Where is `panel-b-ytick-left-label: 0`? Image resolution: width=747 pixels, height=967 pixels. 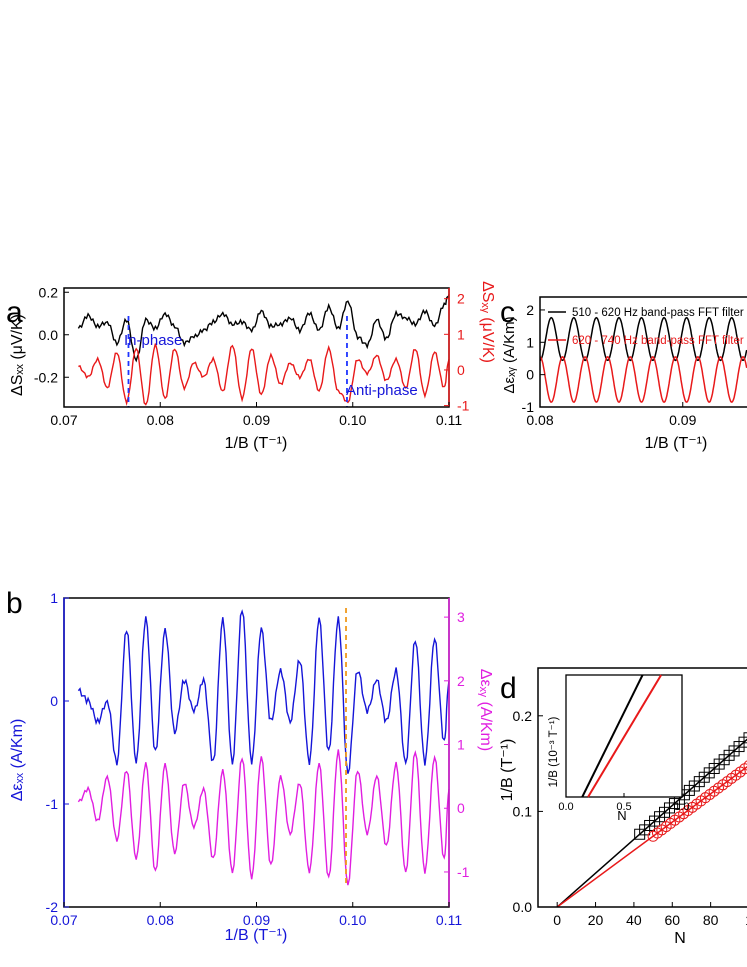
panel-b-ytick-left-label: 0 is located at coordinates (54, 701).